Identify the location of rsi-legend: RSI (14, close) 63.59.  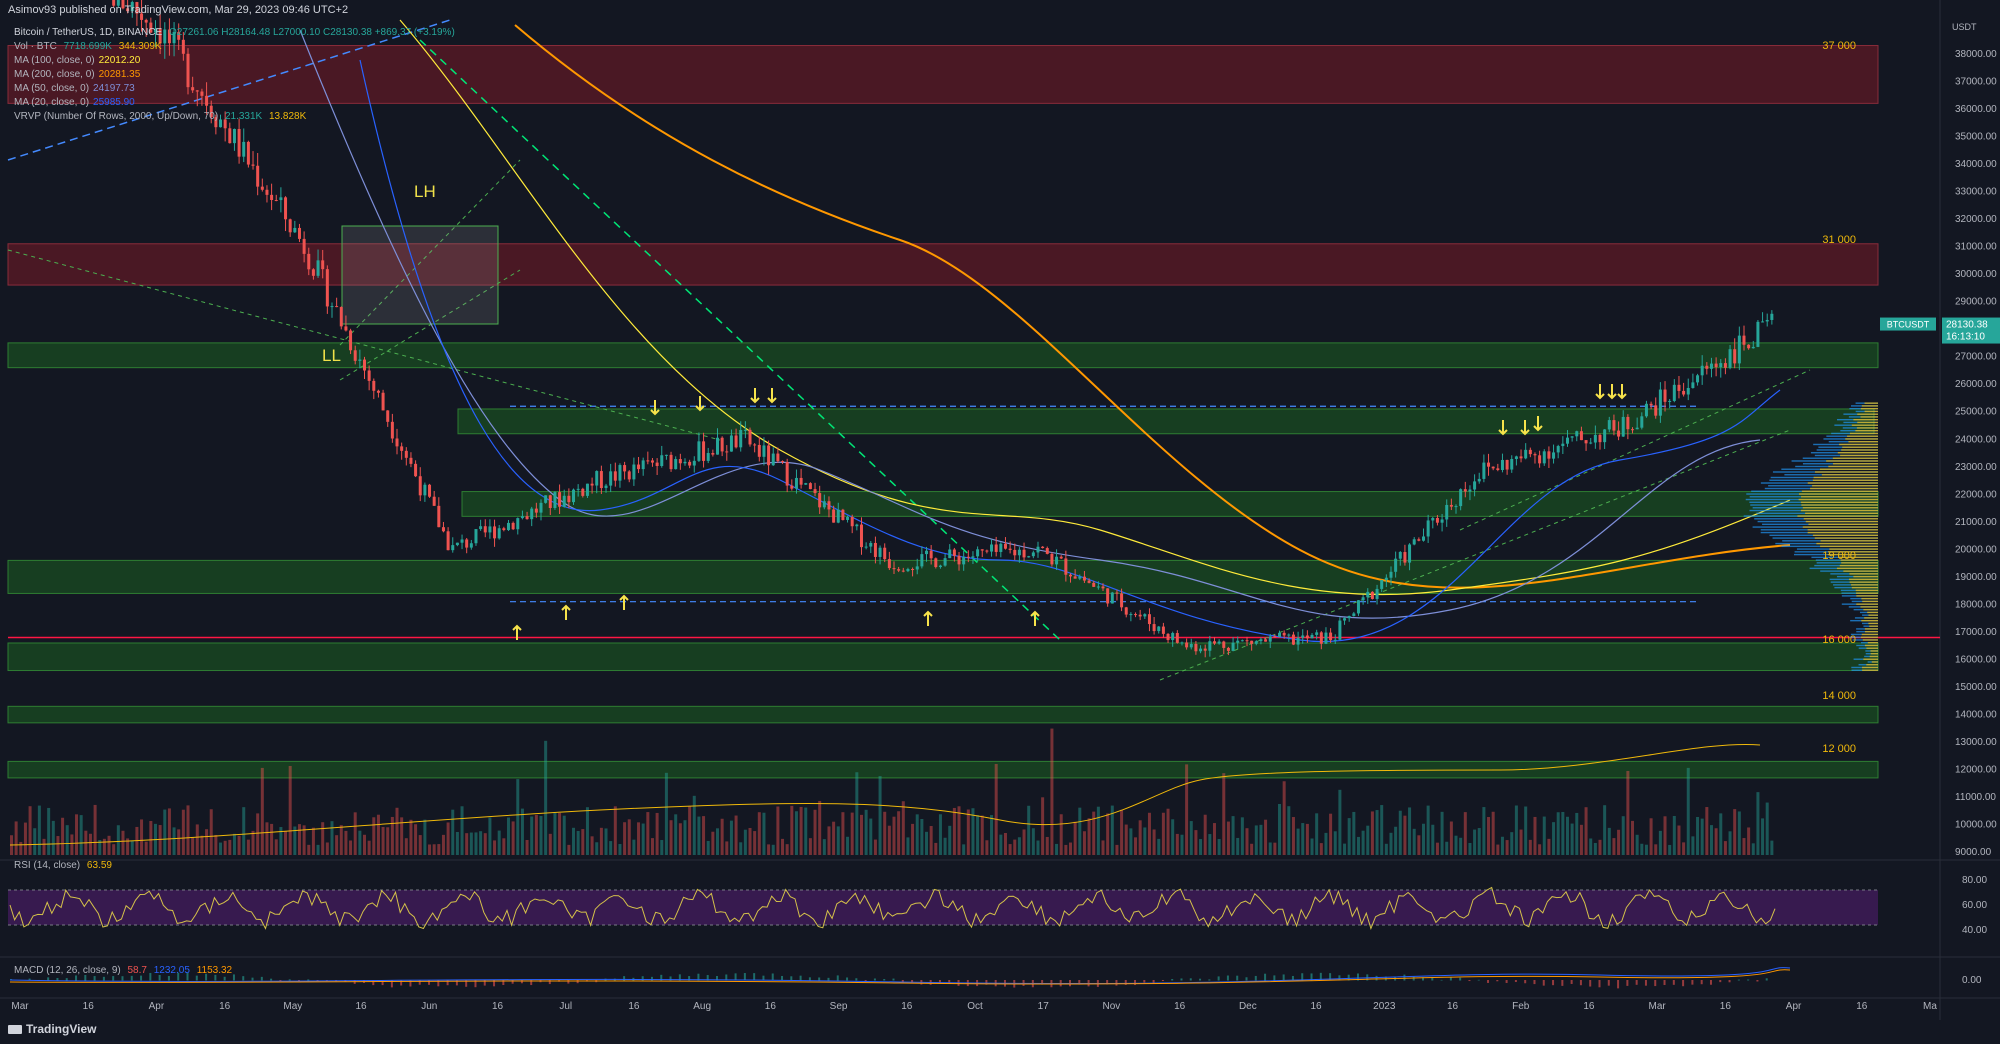
(63, 865).